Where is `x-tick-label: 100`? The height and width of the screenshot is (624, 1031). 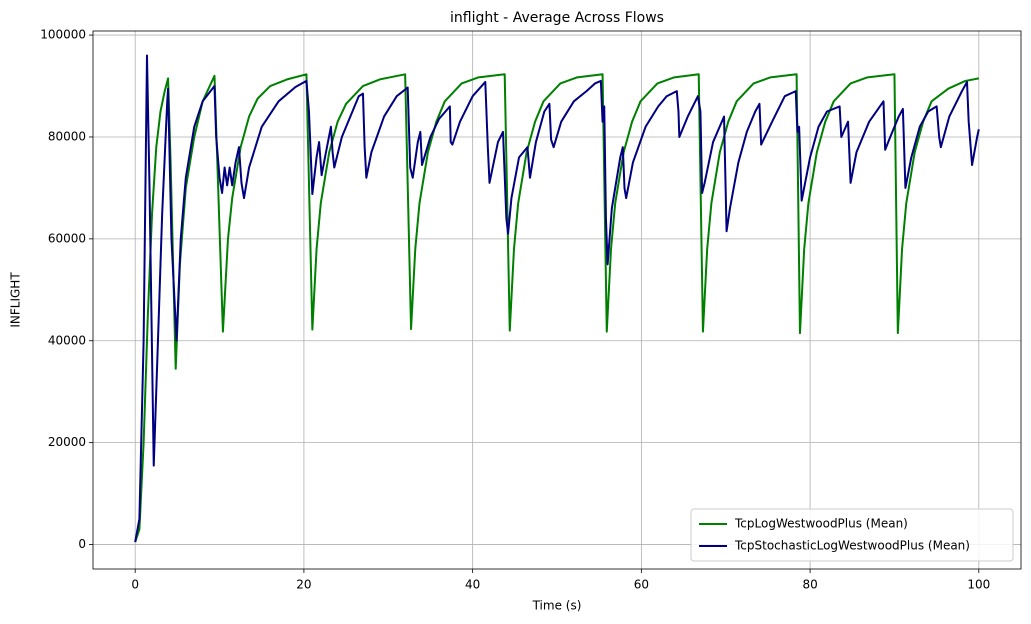
x-tick-label: 100 is located at coordinates (978, 585).